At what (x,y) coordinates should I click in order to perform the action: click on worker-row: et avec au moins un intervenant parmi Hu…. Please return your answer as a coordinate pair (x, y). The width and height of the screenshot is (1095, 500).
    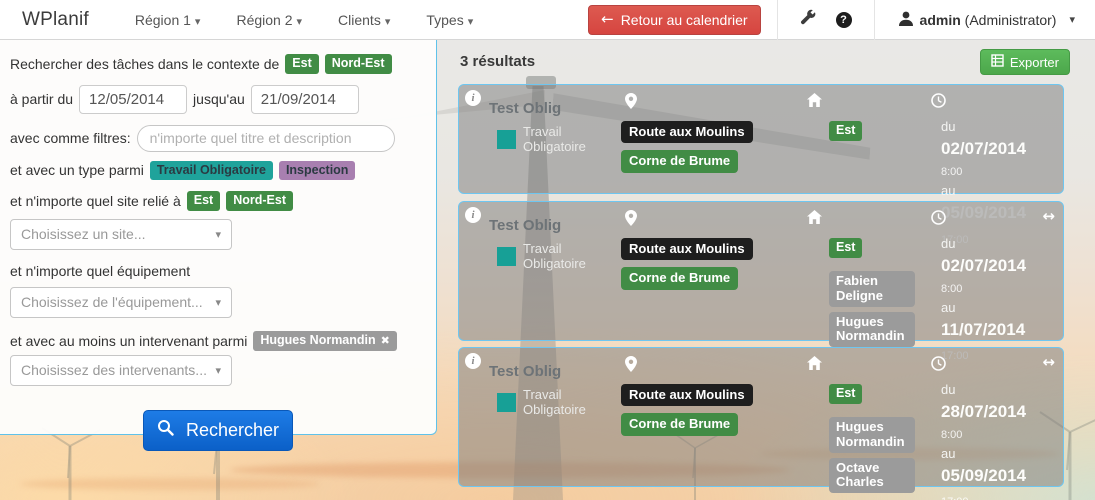
    Looking at the image, I should click on (218, 340).